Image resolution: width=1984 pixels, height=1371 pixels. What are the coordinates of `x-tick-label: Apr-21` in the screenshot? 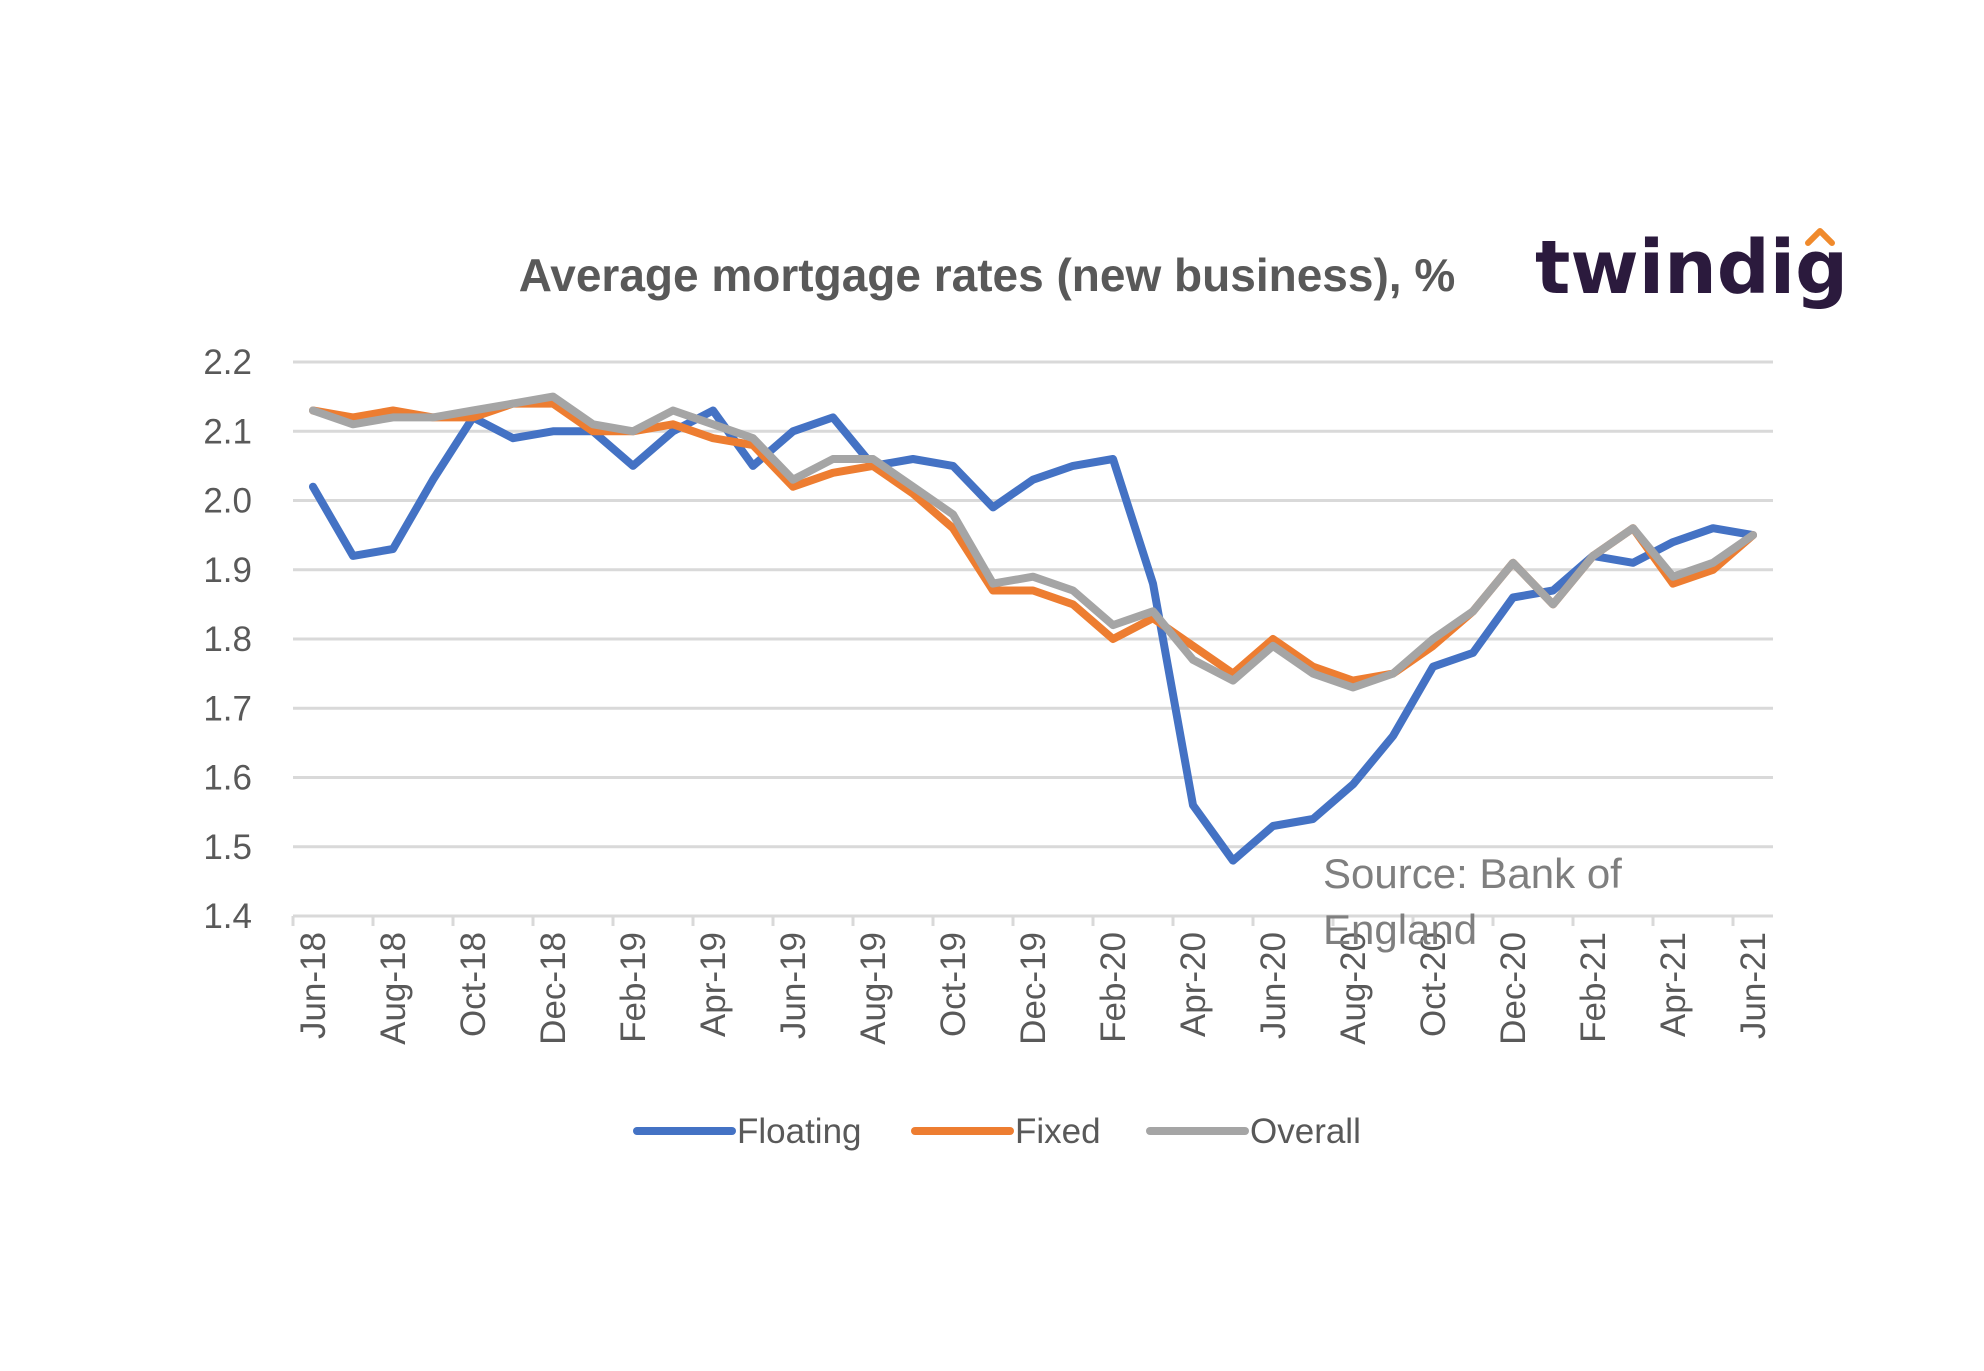 It's located at (1673, 984).